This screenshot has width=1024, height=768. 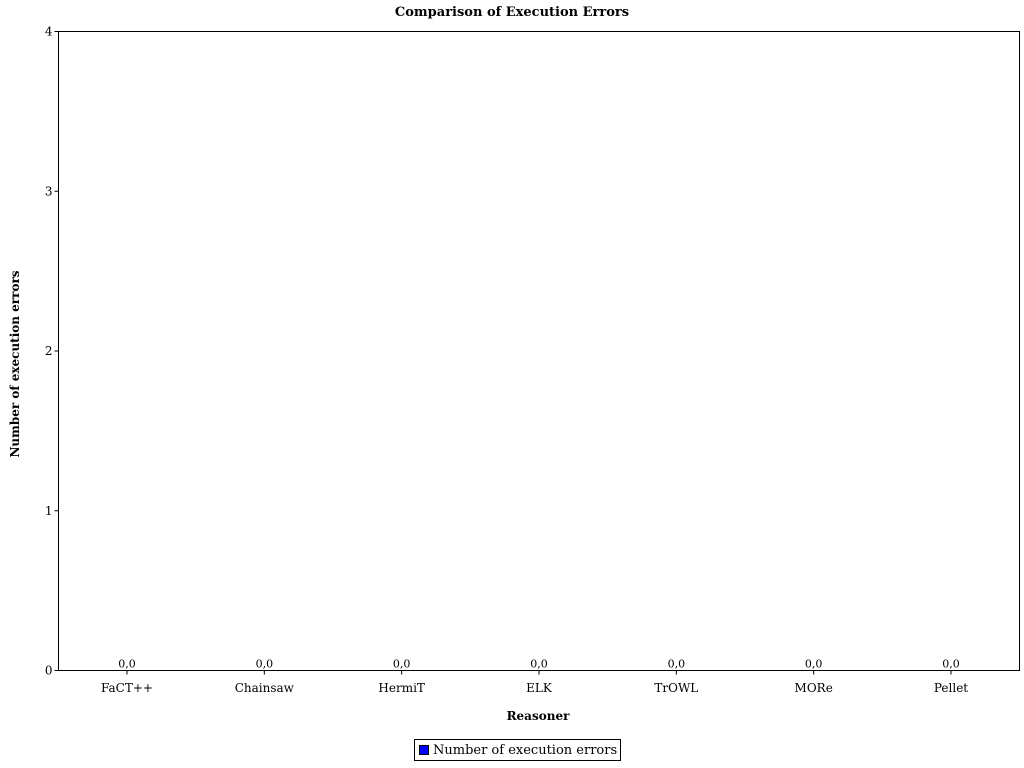 What do you see at coordinates (525, 750) in the screenshot?
I see `legend-label: Number of execution errors` at bounding box center [525, 750].